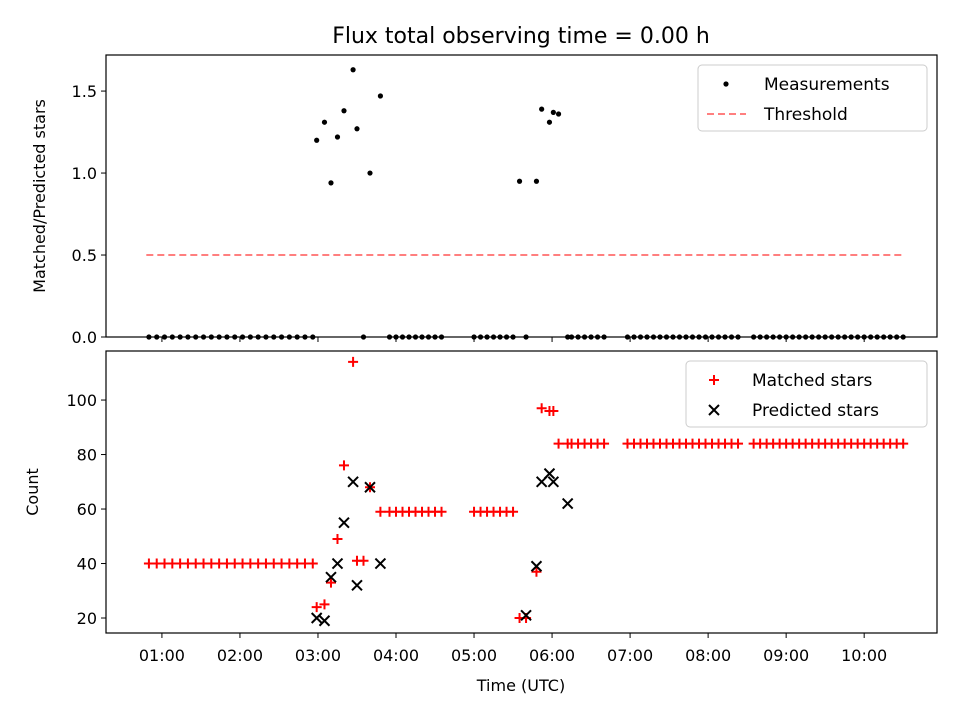 This screenshot has height=720, width=960. I want to click on y-tick-label: 1.0, so click(84, 173).